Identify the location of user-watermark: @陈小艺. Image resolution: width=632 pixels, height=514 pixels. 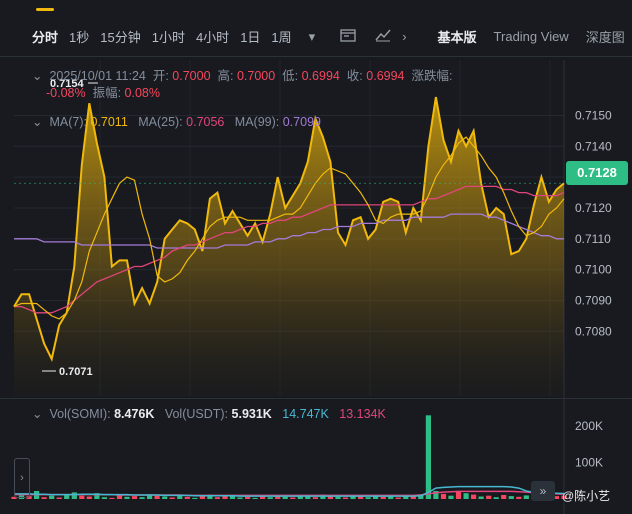
(586, 496).